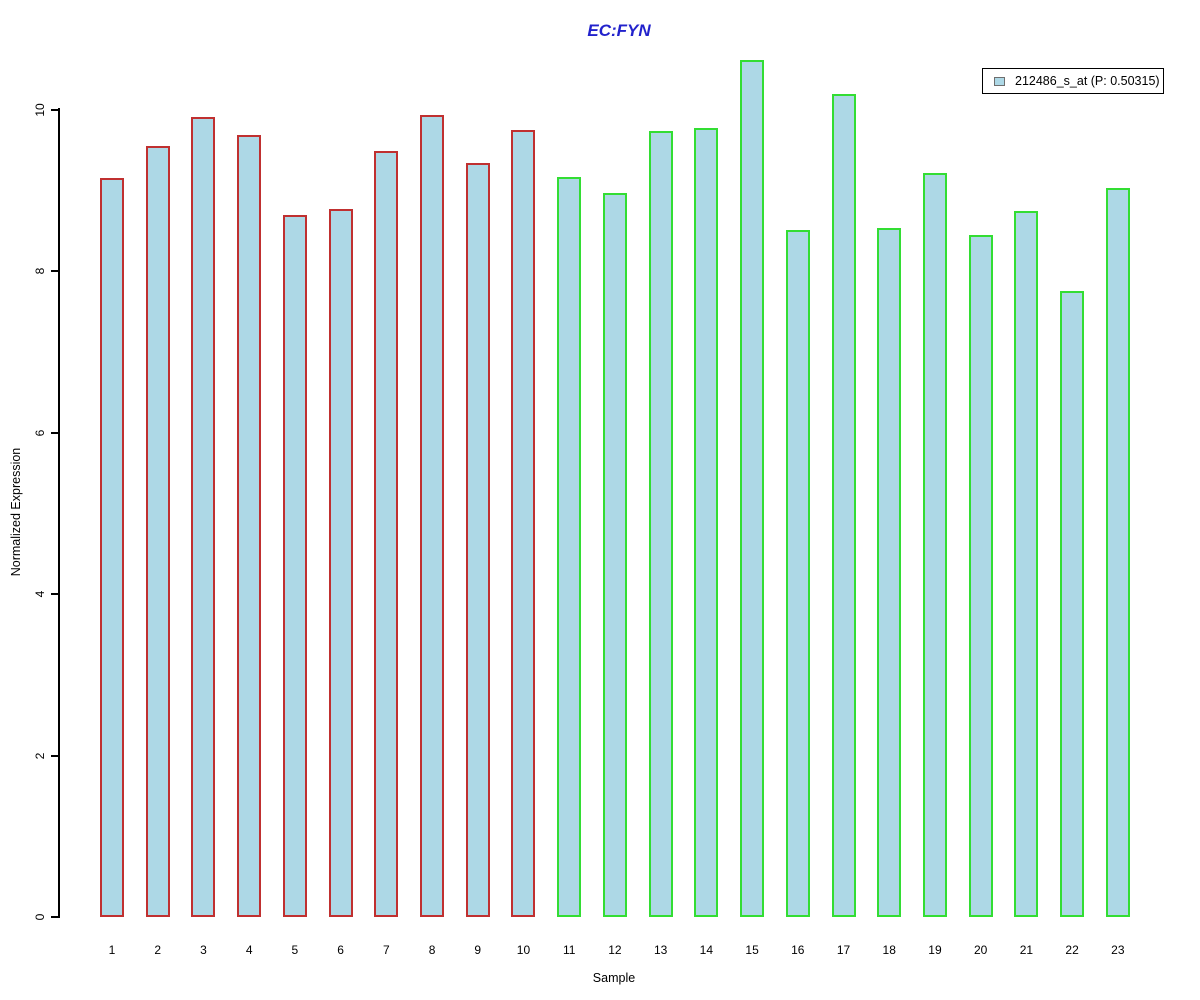 The width and height of the screenshot is (1200, 1000). I want to click on x-tick-label: 11, so click(569, 950).